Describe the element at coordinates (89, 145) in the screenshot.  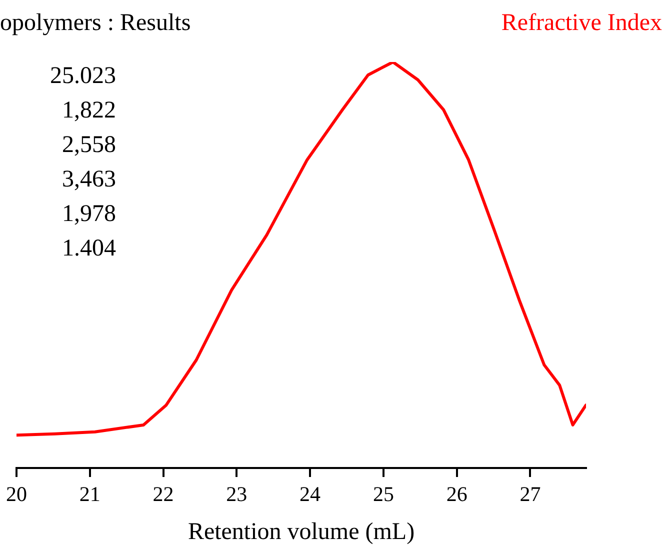
I see `annotation: 2,558` at that location.